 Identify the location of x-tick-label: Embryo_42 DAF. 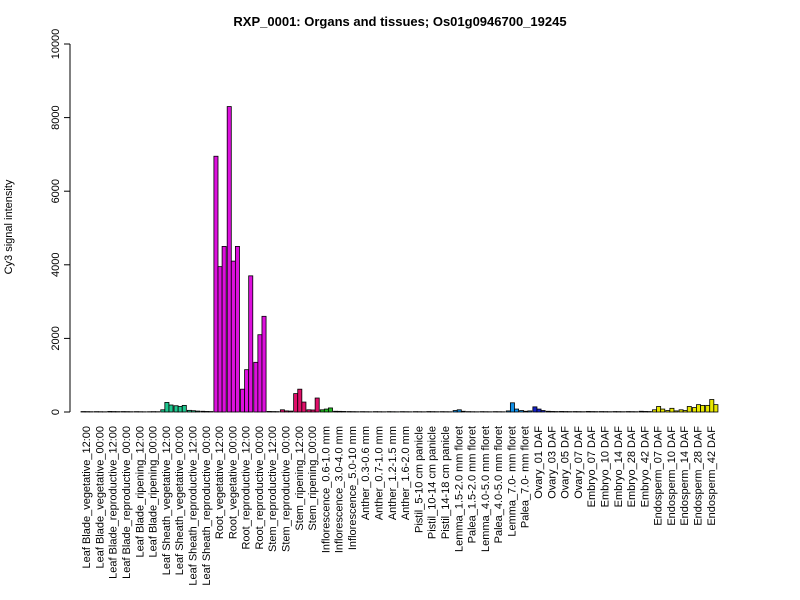
(645, 467).